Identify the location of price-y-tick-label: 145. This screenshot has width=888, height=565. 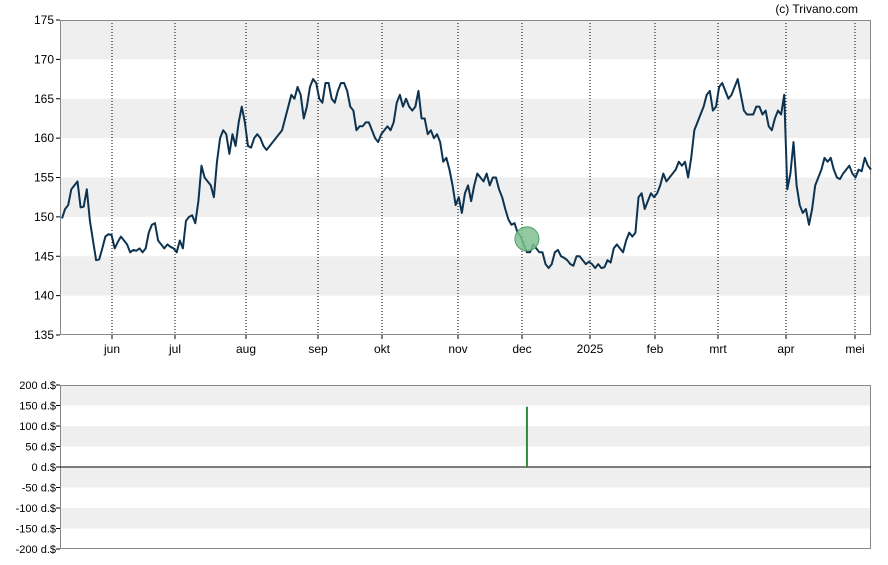
(44, 256).